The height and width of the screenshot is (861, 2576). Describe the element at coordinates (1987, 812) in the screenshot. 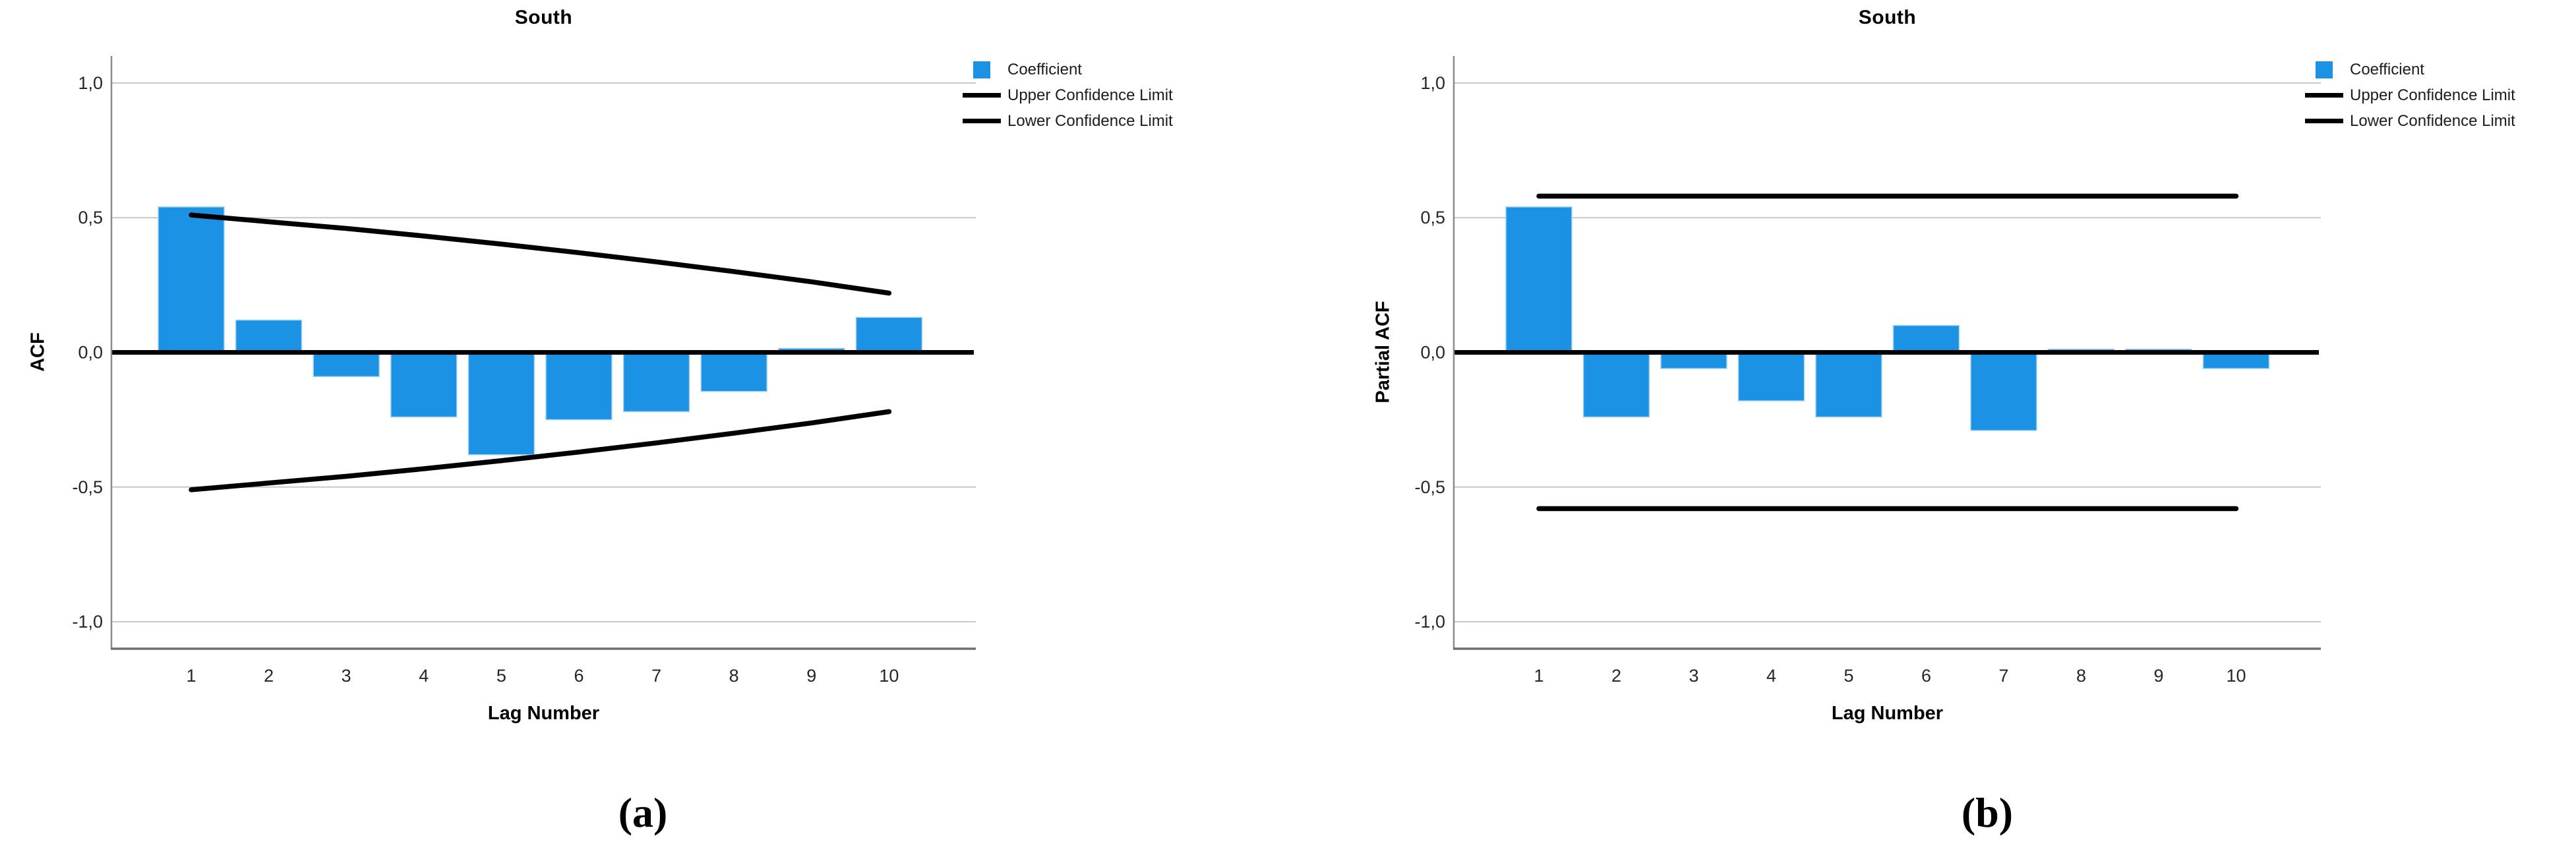

I see `subfigure-caption-b: (b)` at that location.